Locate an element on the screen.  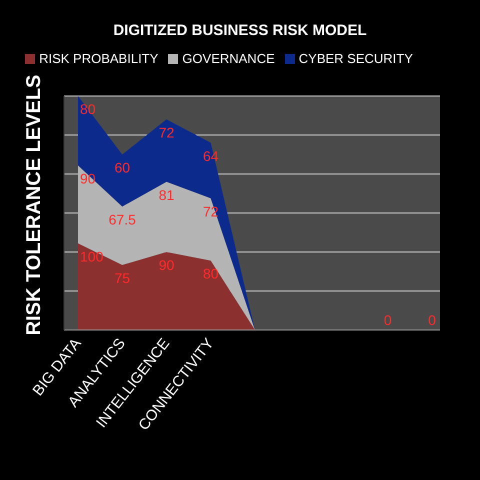
data-label: 81 is located at coordinates (166, 194).